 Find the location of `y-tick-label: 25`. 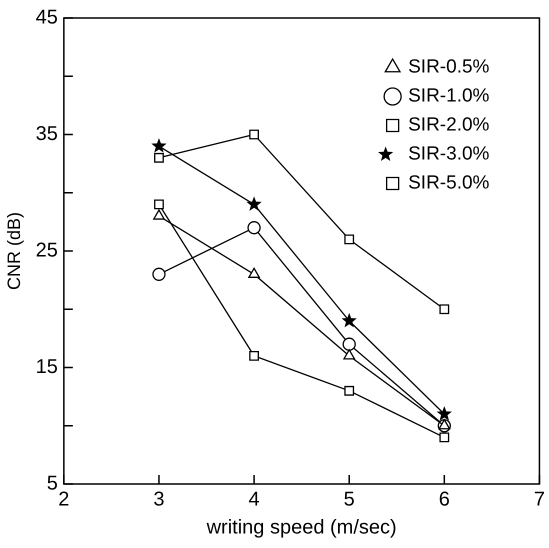

y-tick-label: 25 is located at coordinates (47, 251).